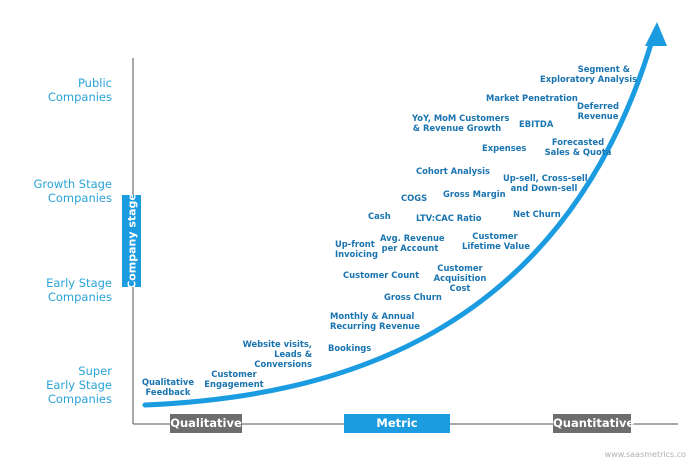 The width and height of the screenshot is (700, 474). I want to click on metric-gross-churn: Gross Churn, so click(413, 297).